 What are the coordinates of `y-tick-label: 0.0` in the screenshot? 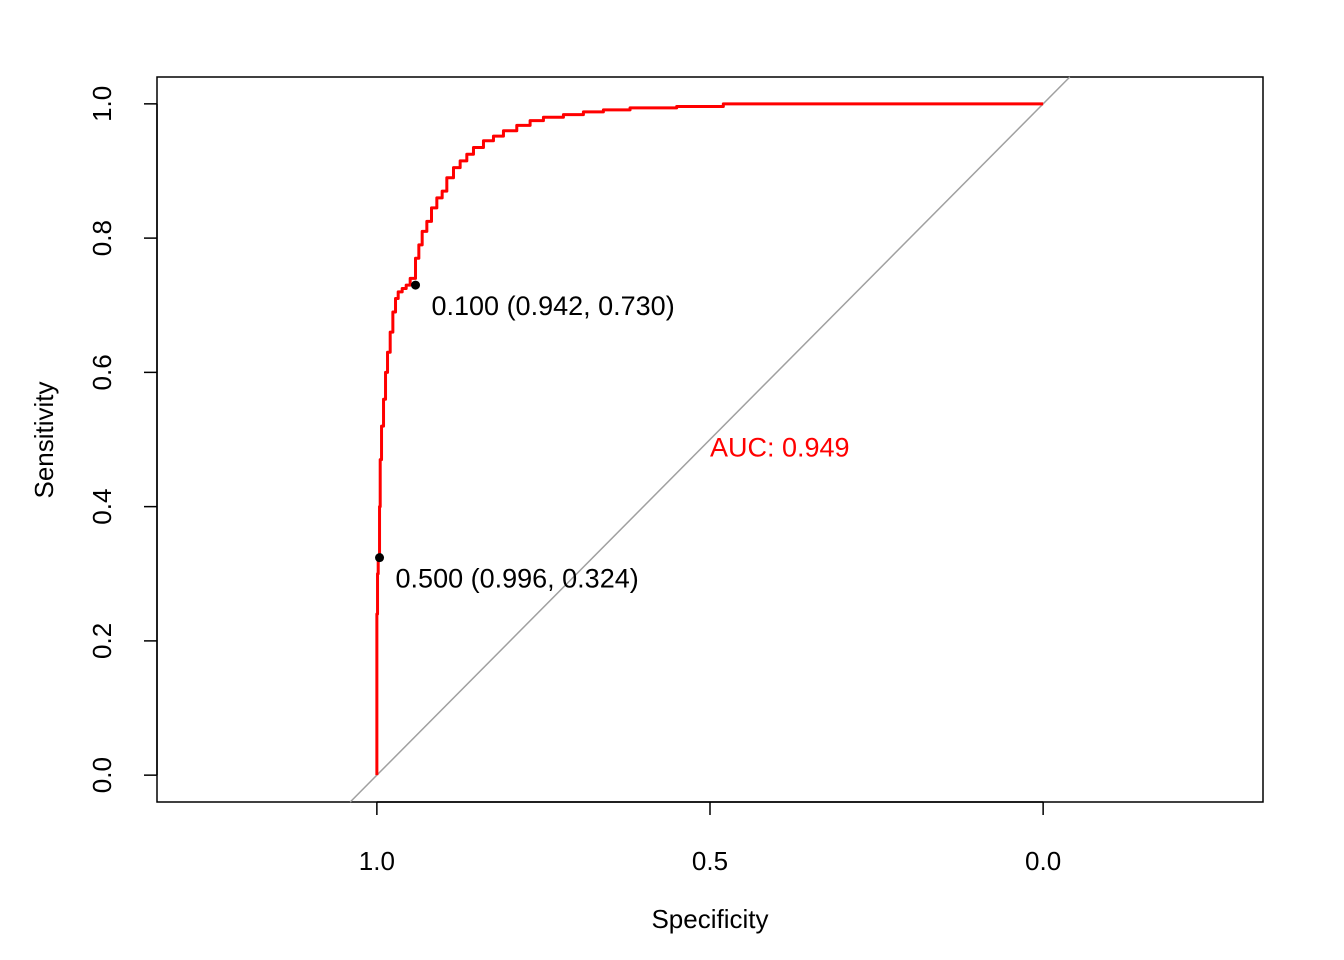 It's located at (102, 775).